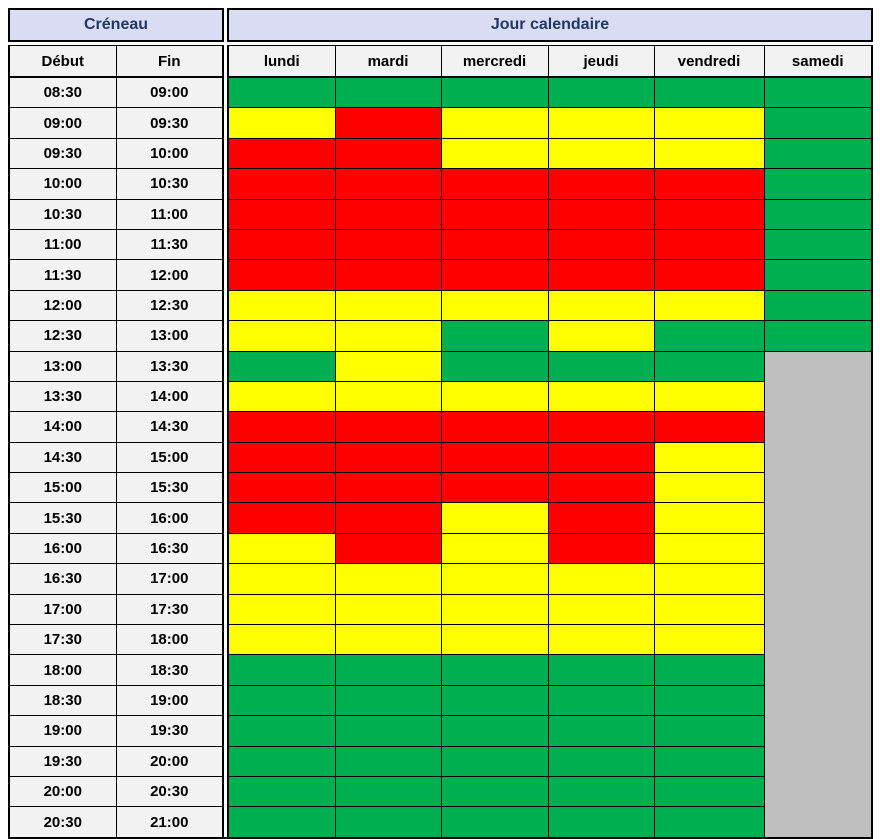 The height and width of the screenshot is (839, 880). I want to click on table-row: 13:30 14:00, so click(440, 396).